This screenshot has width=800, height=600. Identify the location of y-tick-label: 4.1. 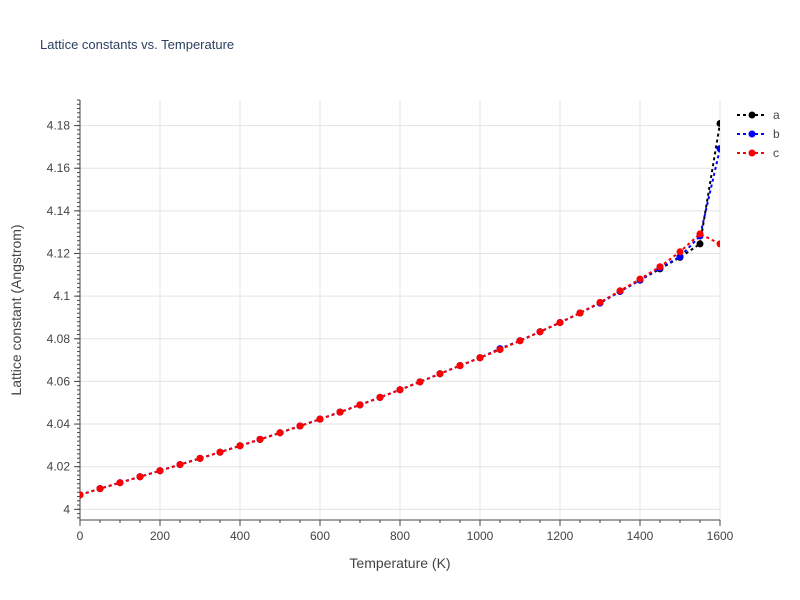
(61, 296).